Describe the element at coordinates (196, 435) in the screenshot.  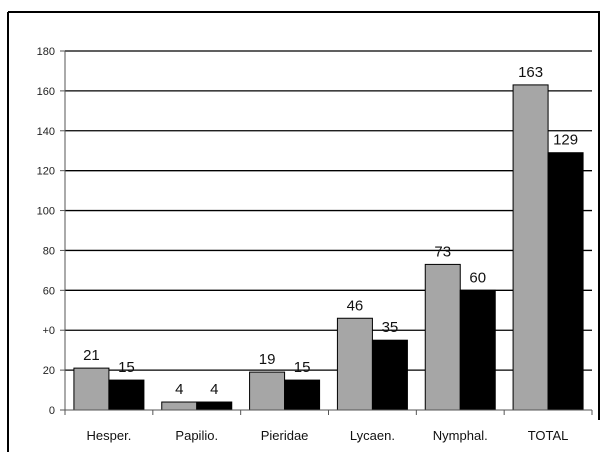
I see `x-category-label-papilio: Papilio.` at that location.